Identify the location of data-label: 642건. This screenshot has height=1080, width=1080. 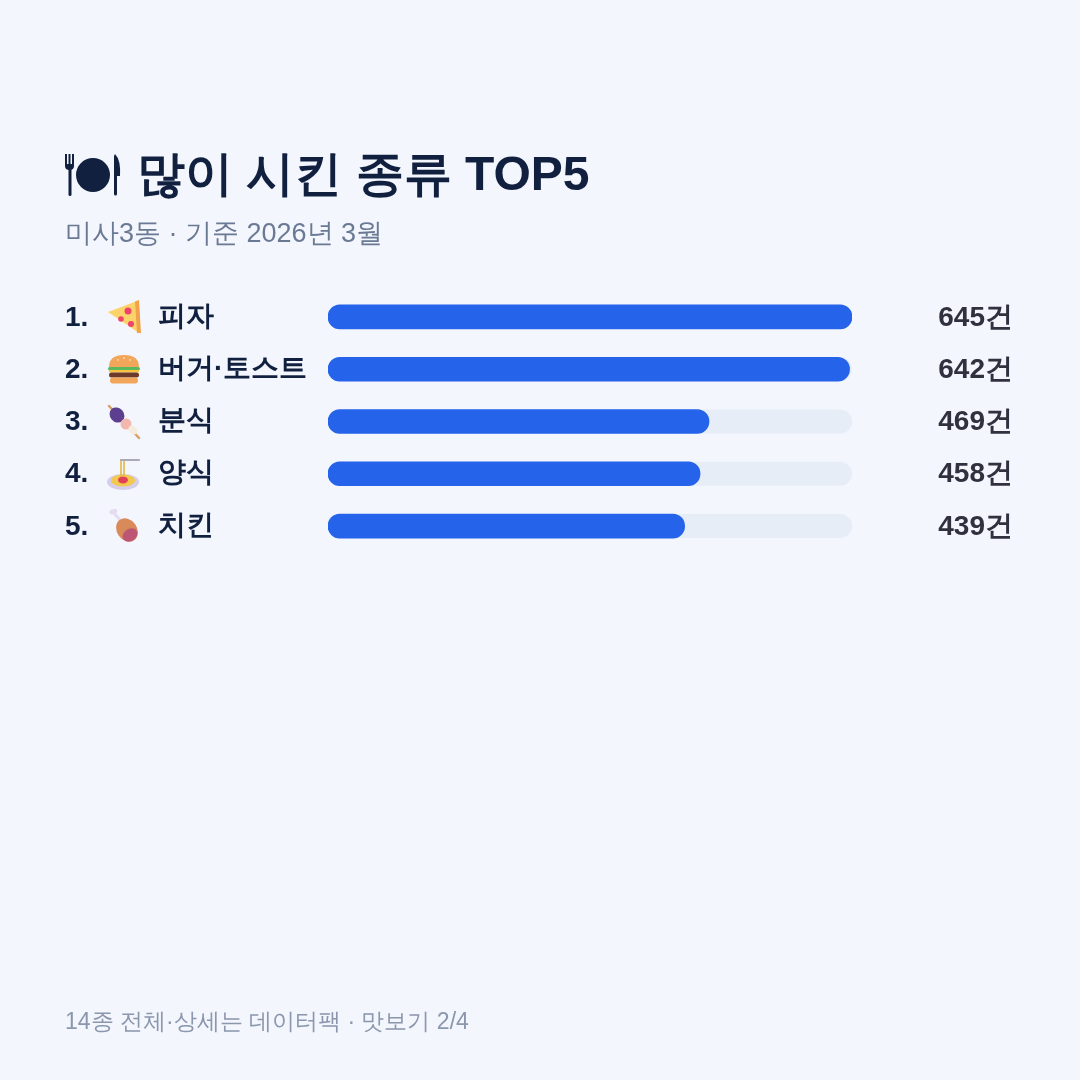
(975, 368).